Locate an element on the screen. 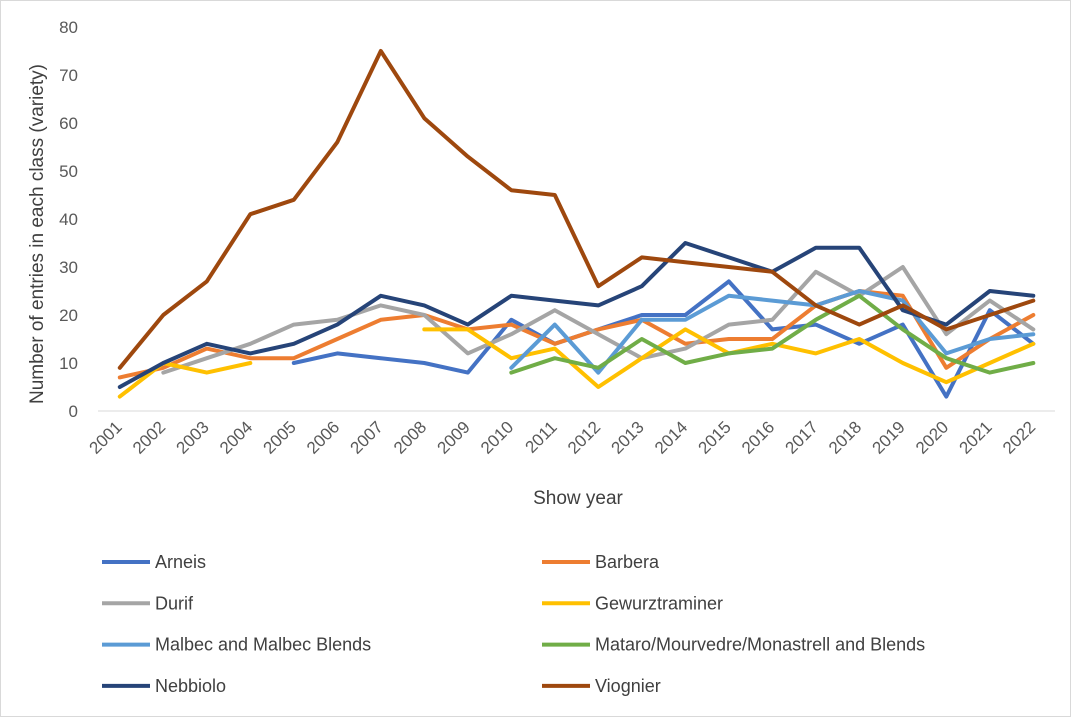 Image resolution: width=1071 pixels, height=721 pixels. x-tick-label-2010: 2010 is located at coordinates (497, 438).